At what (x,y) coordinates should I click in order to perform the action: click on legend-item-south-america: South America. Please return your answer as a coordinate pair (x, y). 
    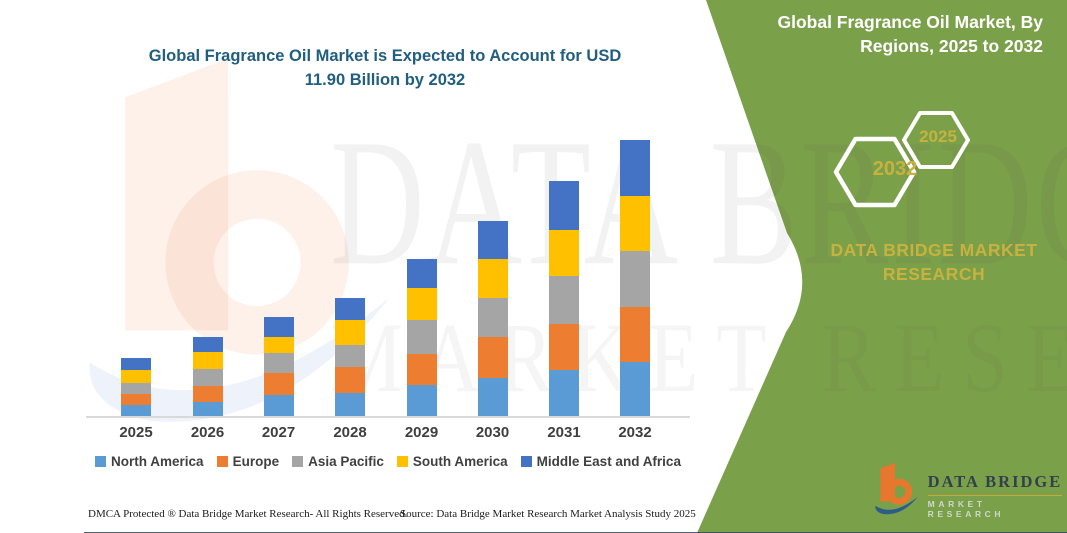
    Looking at the image, I should click on (452, 461).